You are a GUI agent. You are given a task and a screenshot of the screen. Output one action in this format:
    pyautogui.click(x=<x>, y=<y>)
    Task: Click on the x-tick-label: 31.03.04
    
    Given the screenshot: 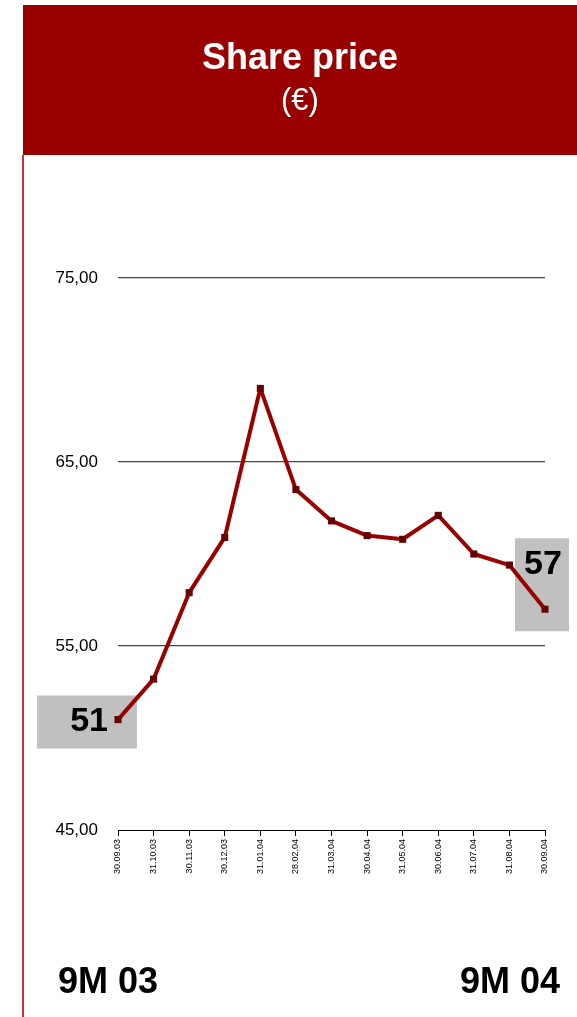 What is the action you would take?
    pyautogui.click(x=330, y=857)
    